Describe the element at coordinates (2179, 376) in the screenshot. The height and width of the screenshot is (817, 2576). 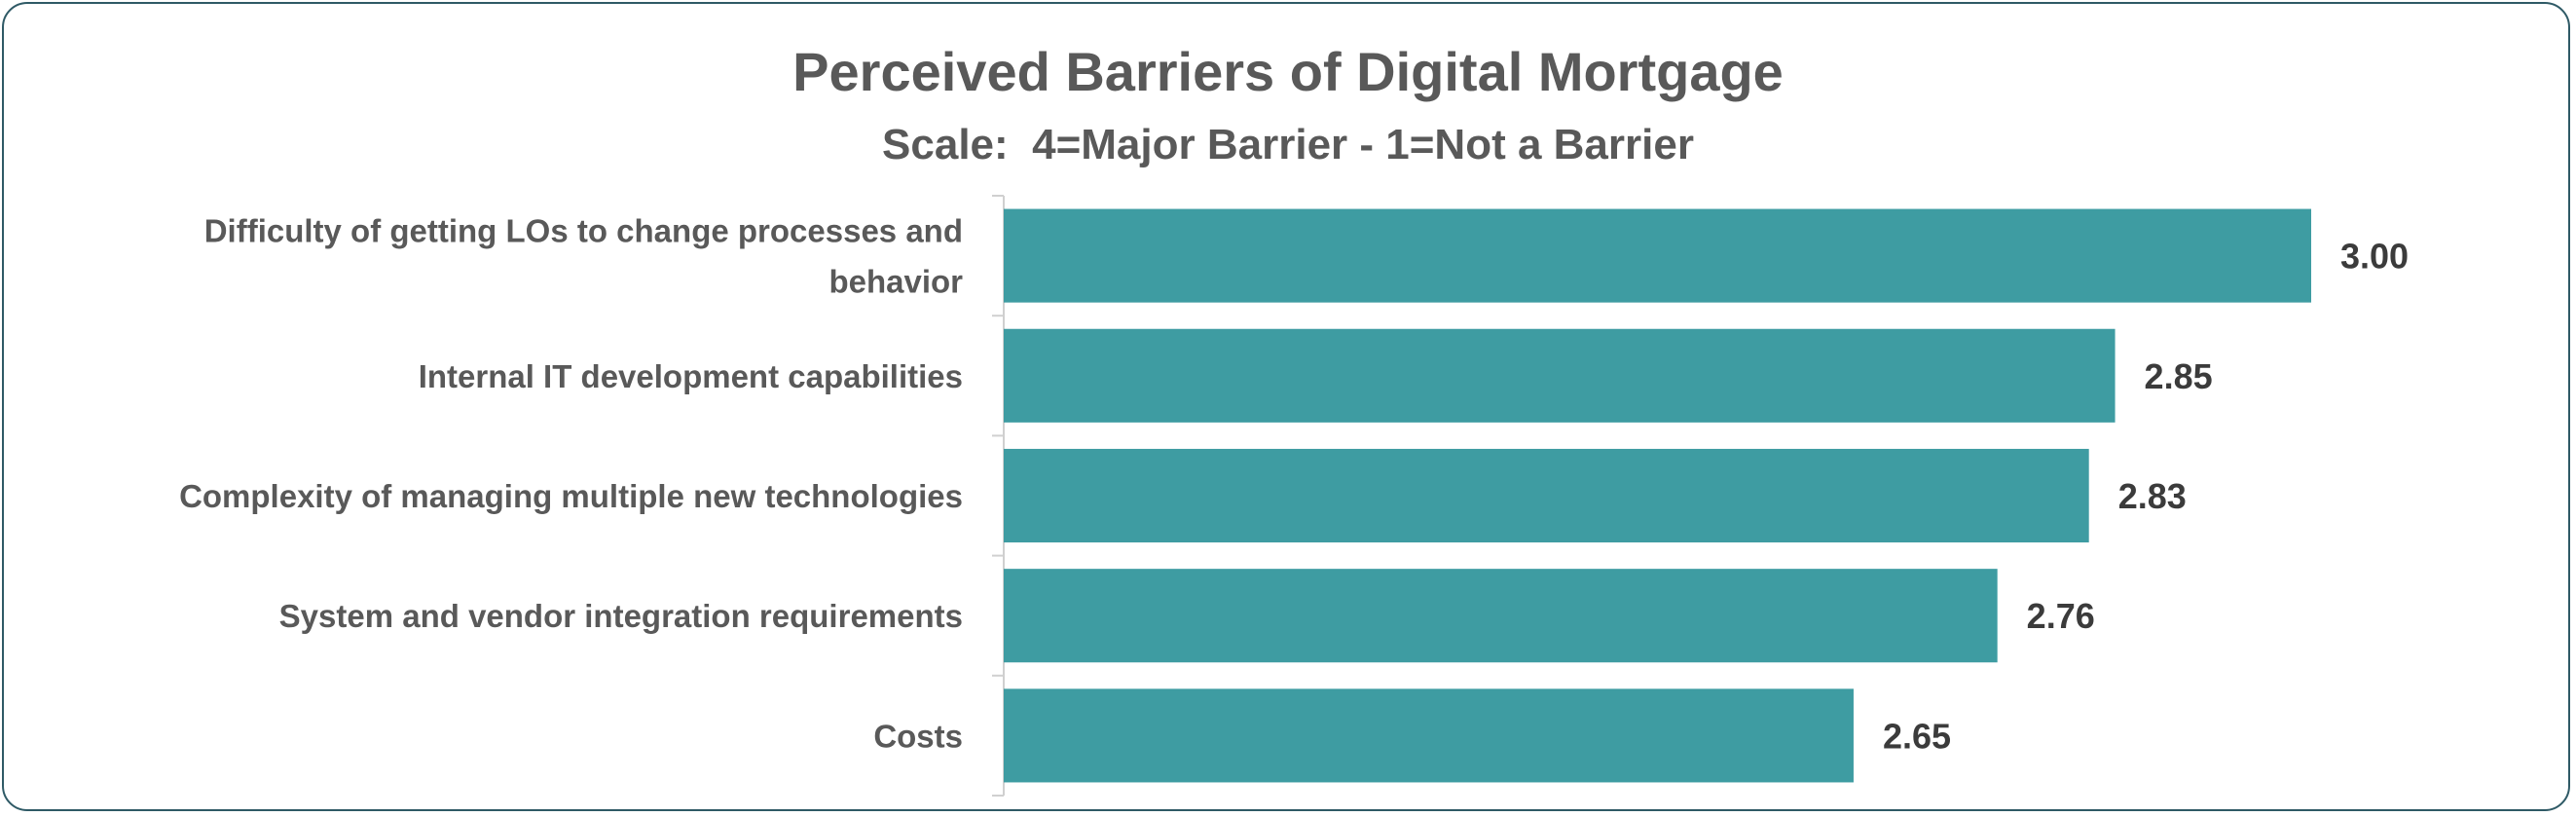
I see `data-label: 2.85` at that location.